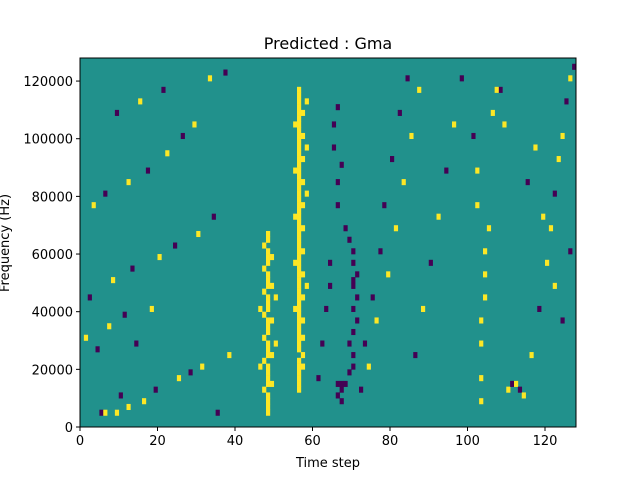 This screenshot has height=480, width=640. Describe the element at coordinates (328, 43) in the screenshot. I see `chart-title: Predicted : Gma` at that location.